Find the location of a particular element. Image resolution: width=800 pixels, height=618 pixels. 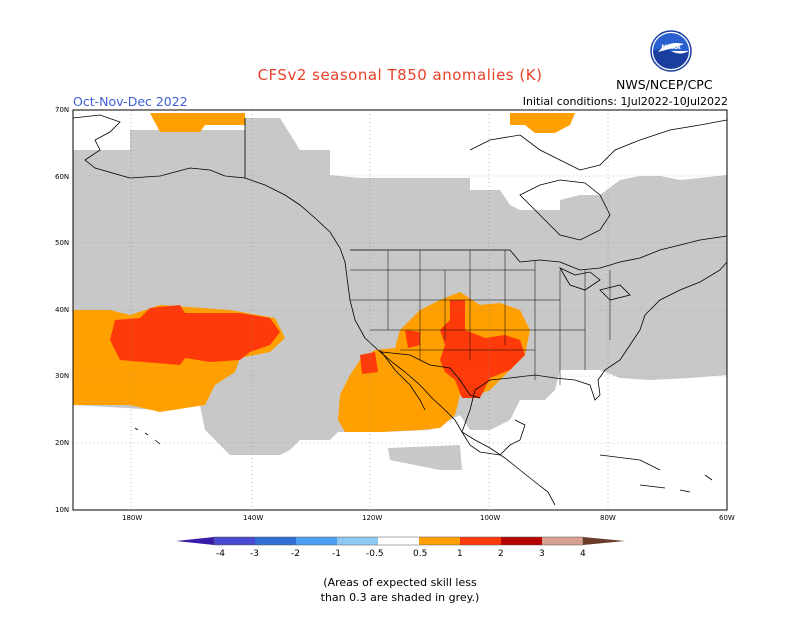

lat-label-40n: 40N is located at coordinates (62, 310).